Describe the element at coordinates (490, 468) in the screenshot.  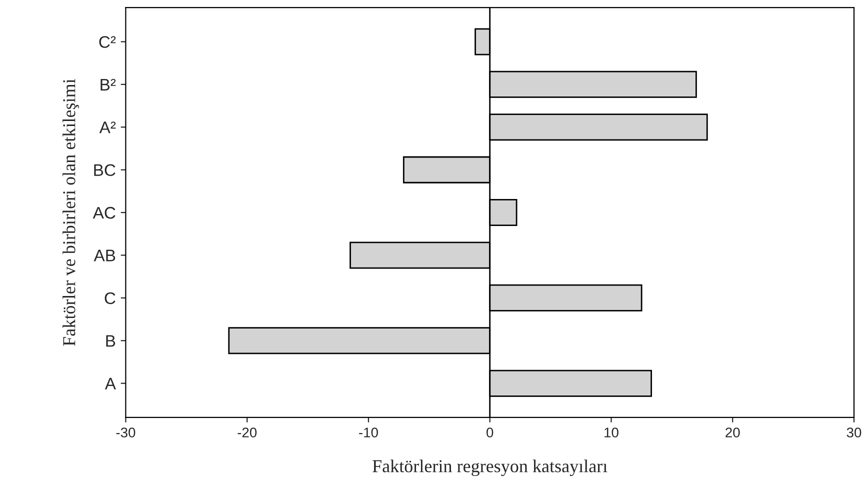
I see `x-axis-title: Faktörlerin regresyon katsayıları` at that location.